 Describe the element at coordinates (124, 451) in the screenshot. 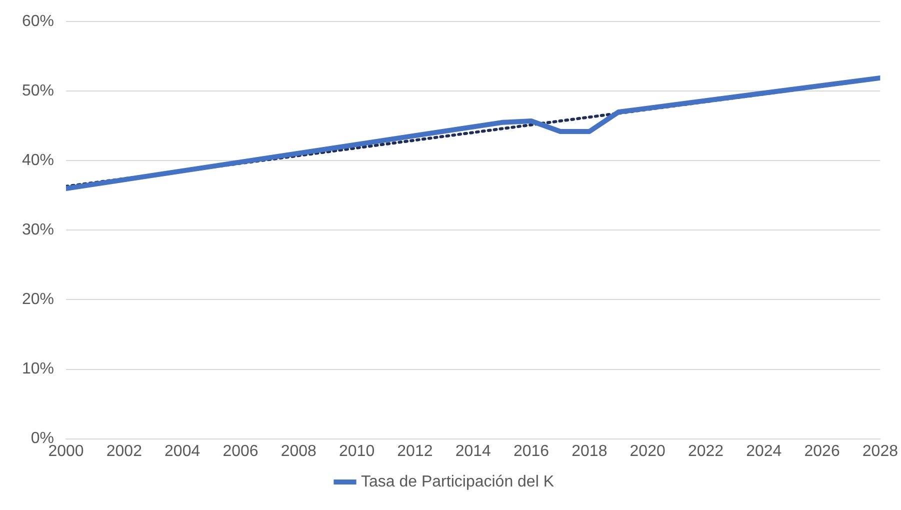

I see `x-tick-label: 2002` at that location.